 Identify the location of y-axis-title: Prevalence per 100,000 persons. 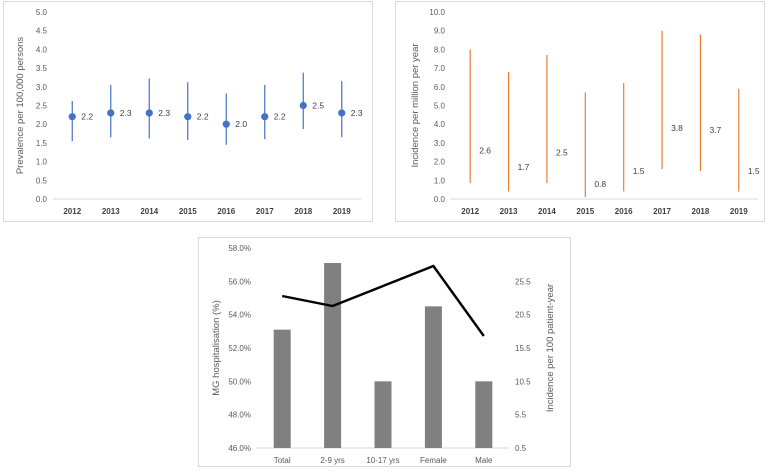
(20, 106).